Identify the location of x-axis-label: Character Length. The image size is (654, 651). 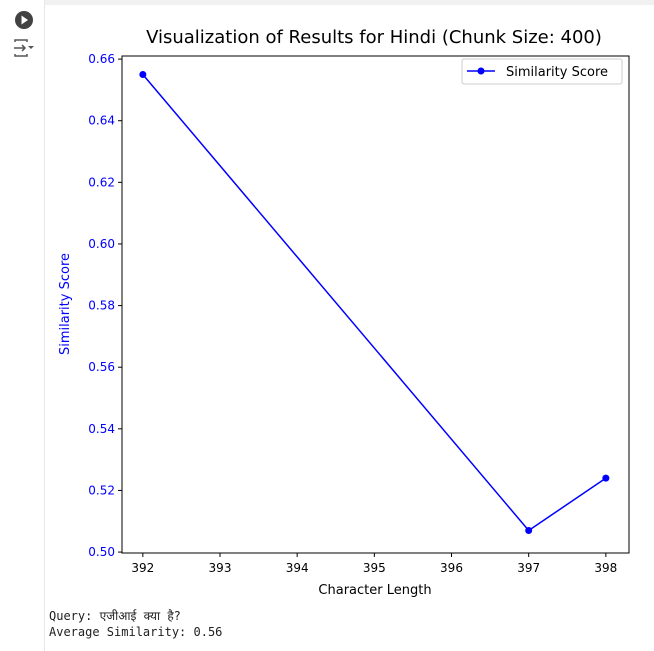
(374, 590).